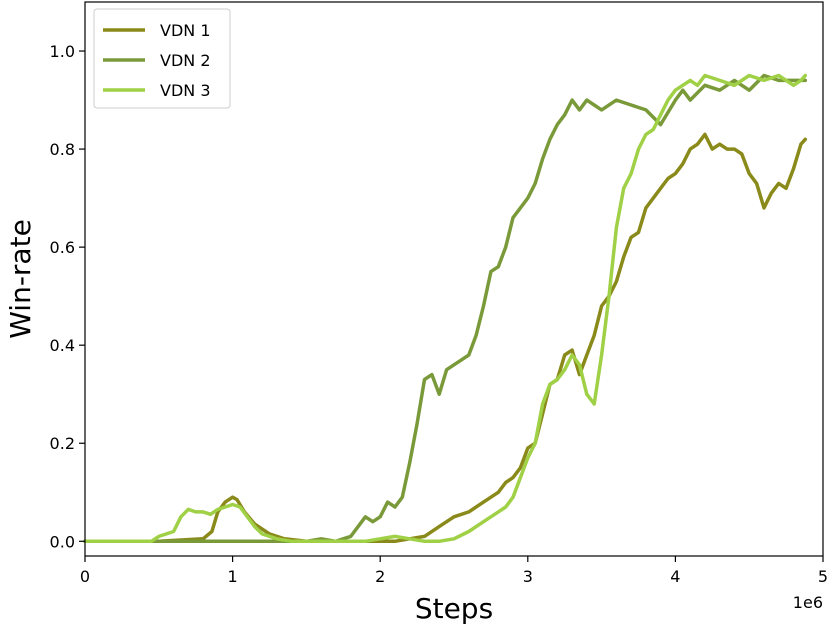  I want to click on legend: VDN 1 VDN 2 VDN 3, so click(162, 58).